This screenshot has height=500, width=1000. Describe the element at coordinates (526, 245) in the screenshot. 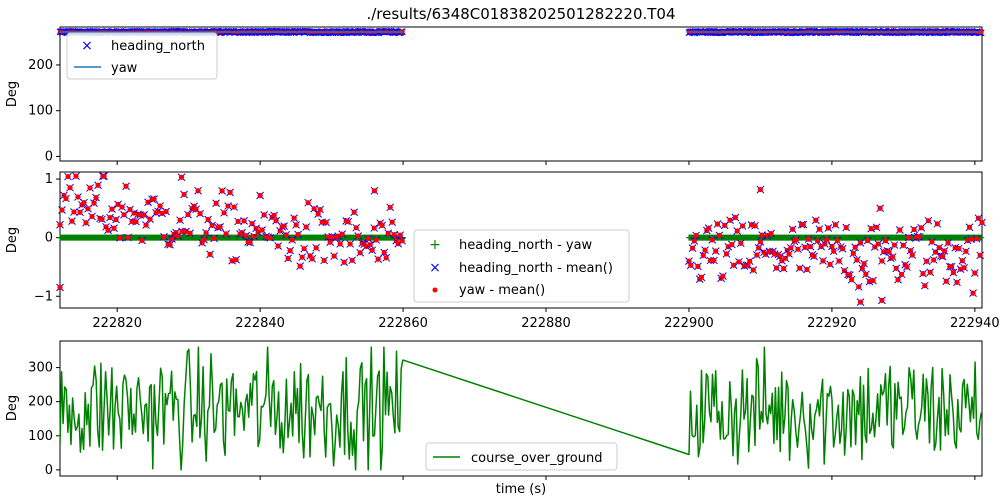

I see `legend-label-diff-yaw: heading_north - yaw` at that location.